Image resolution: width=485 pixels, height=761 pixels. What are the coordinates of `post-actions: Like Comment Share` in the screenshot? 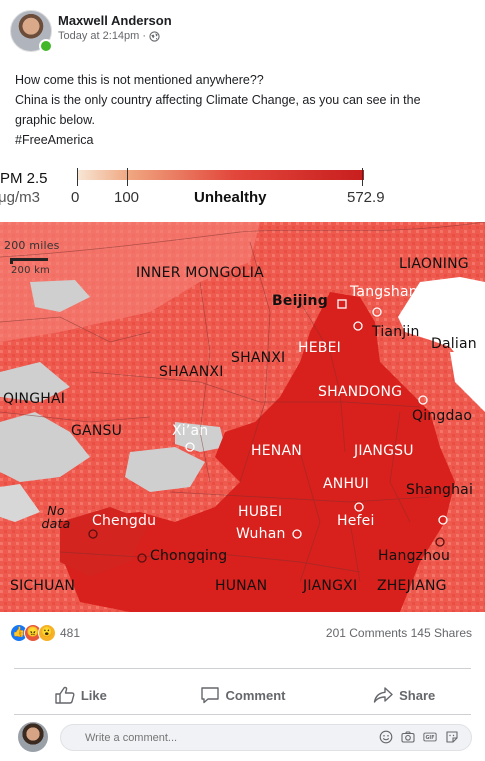 It's located at (242, 695).